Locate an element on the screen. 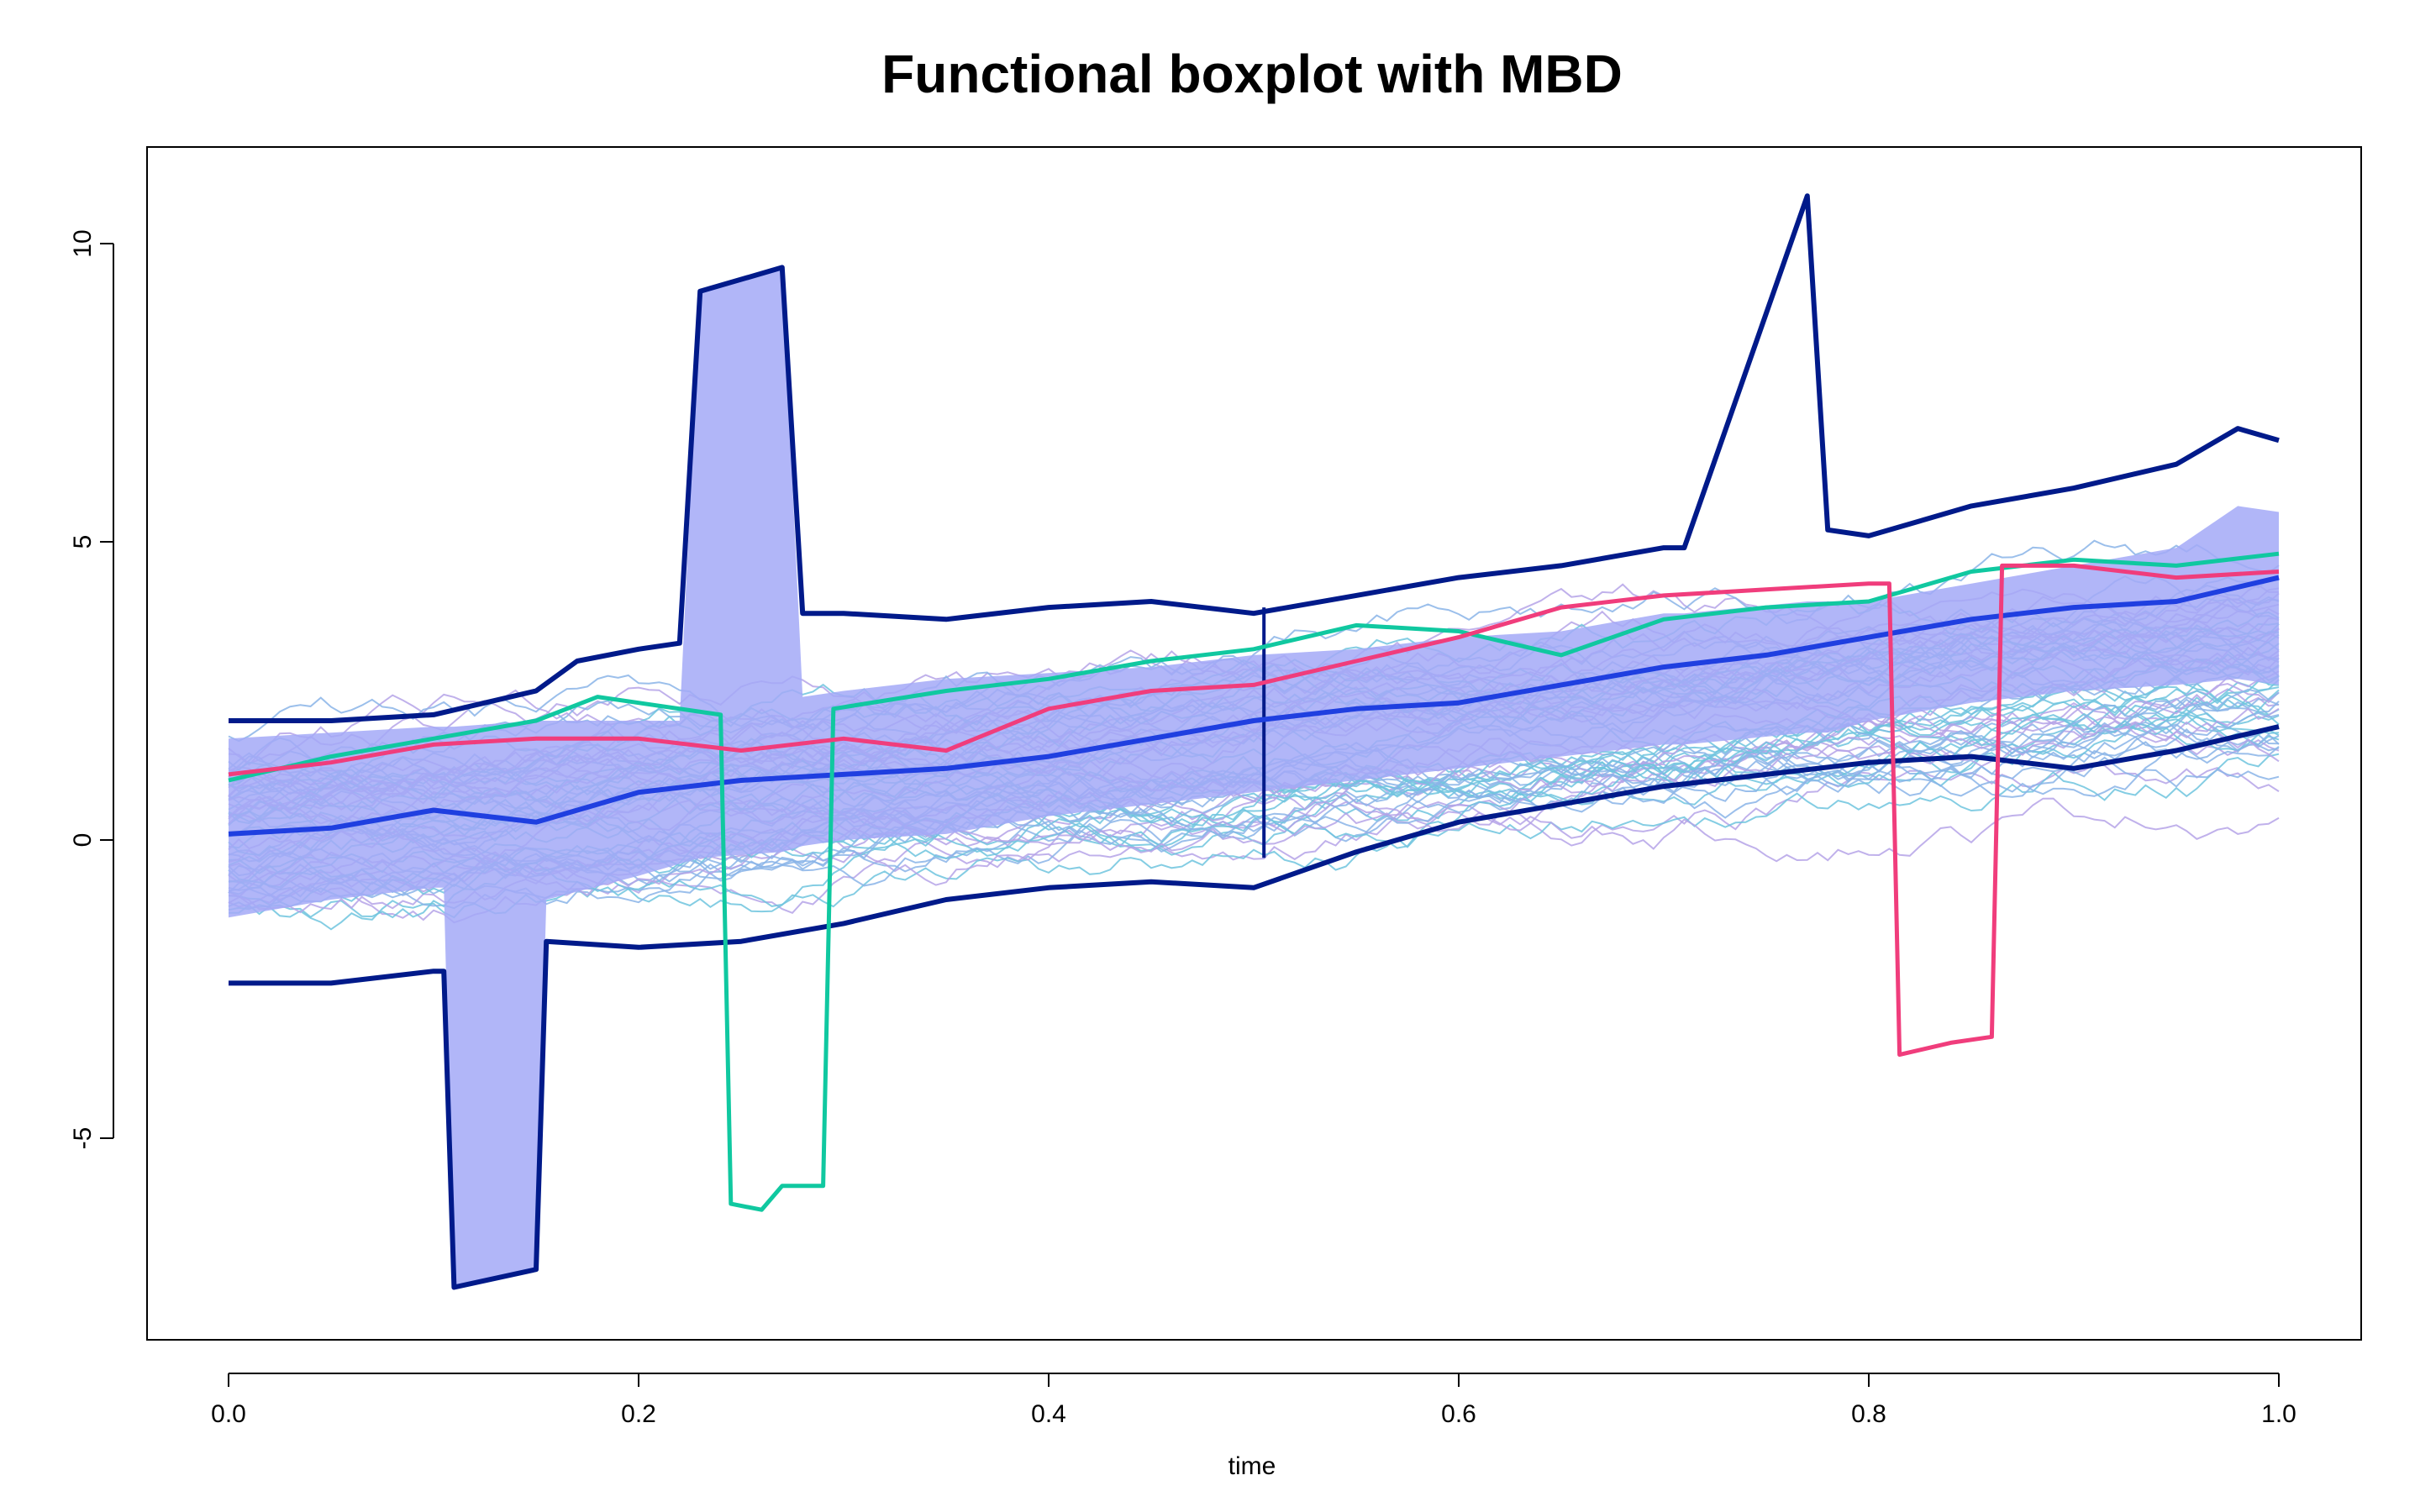  median-line is located at coordinates (1254, 706).